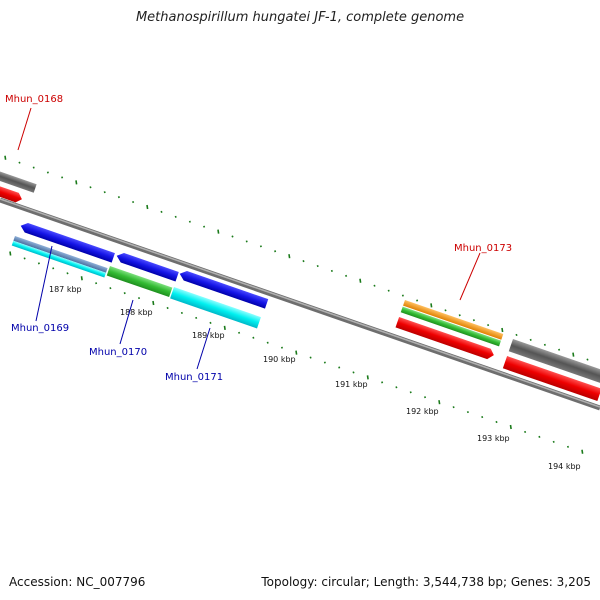 The image size is (600, 600). I want to click on gene-gray-right, so click(554, 362).